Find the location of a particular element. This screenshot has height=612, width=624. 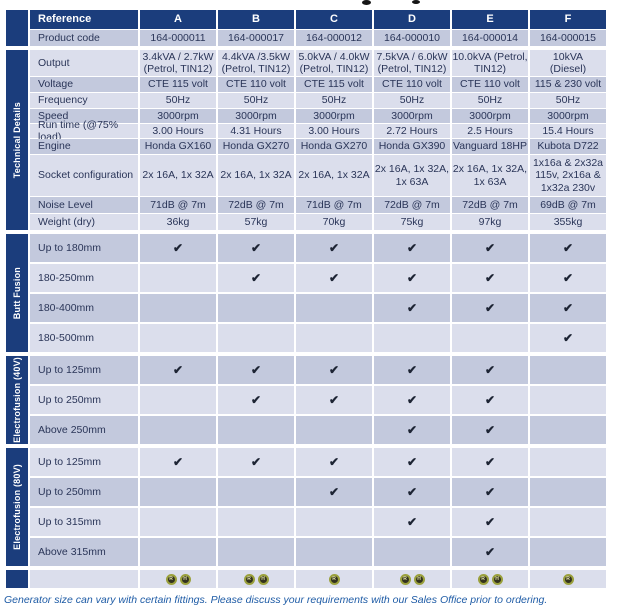

badges-row-label is located at coordinates (84, 579).